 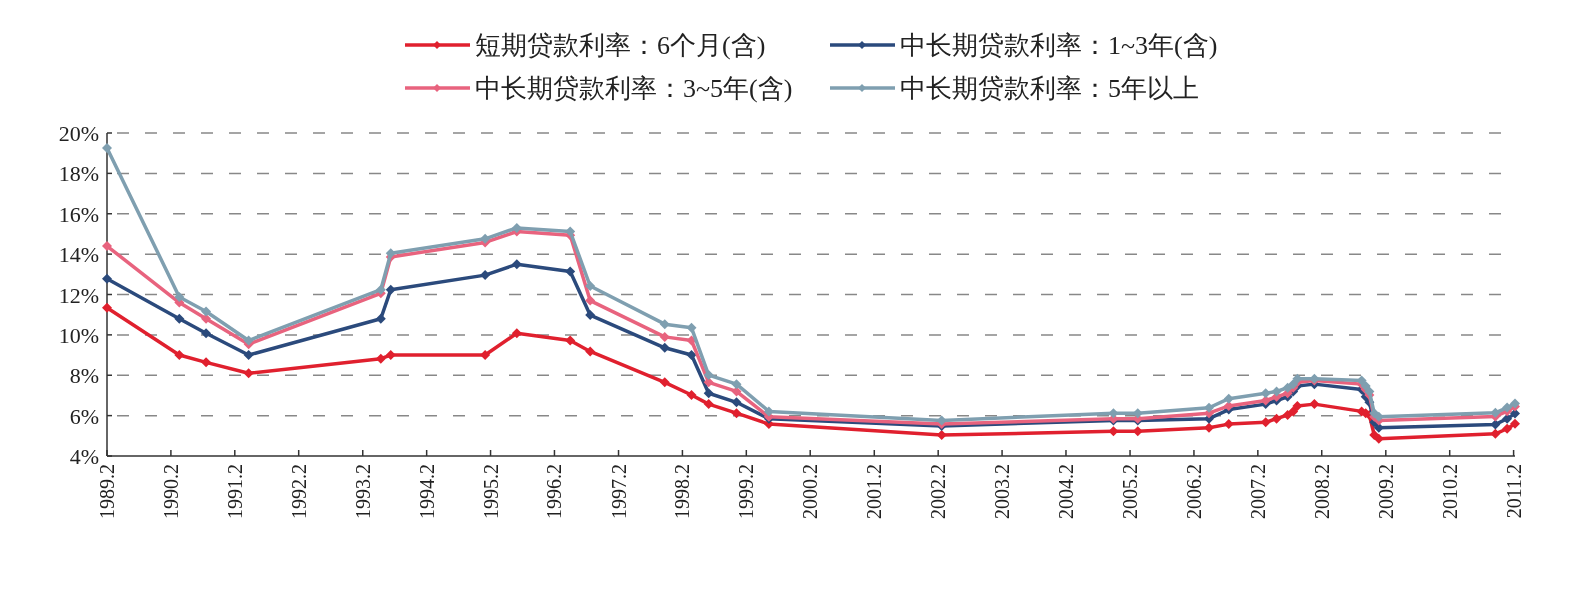 What do you see at coordinates (78, 255) in the screenshot?
I see `y-tick-label: 14%` at bounding box center [78, 255].